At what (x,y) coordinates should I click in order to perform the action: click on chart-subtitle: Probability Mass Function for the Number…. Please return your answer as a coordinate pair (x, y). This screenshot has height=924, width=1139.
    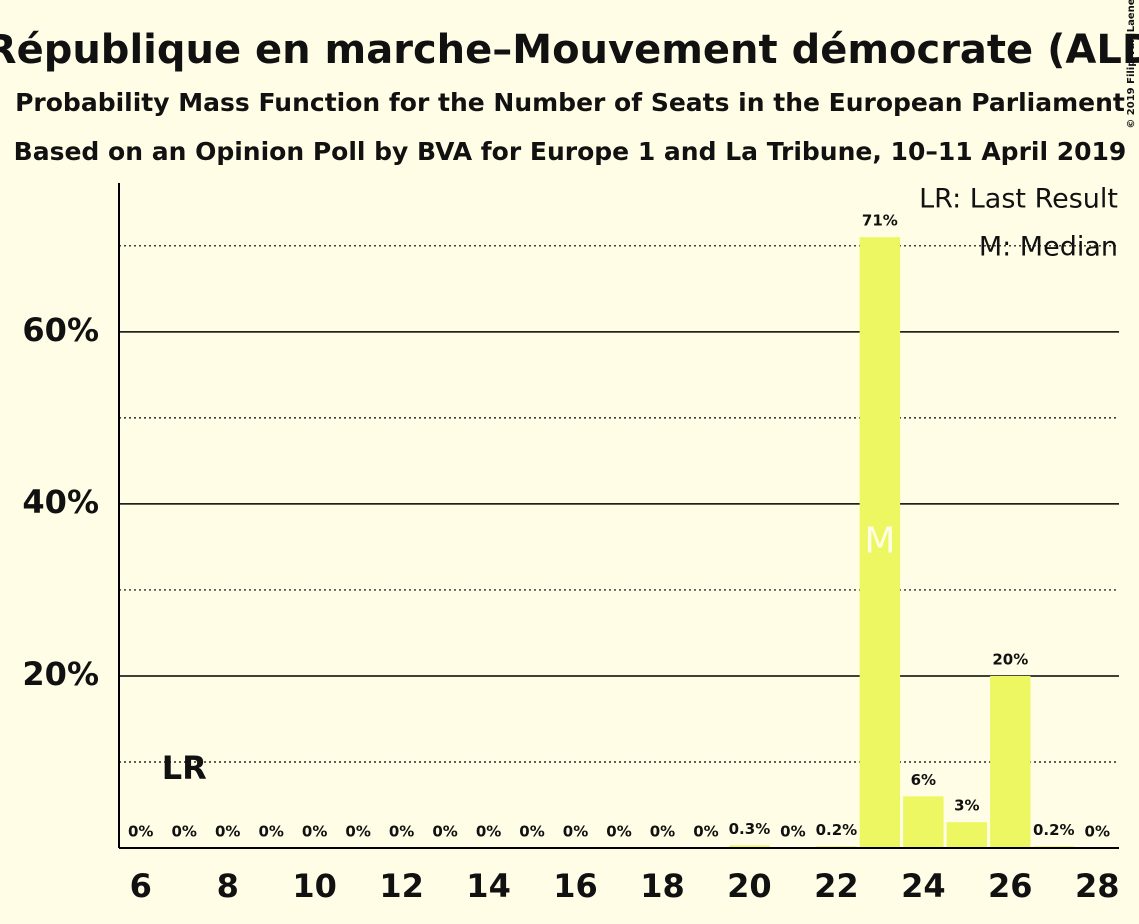
    Looking at the image, I should click on (570, 102).